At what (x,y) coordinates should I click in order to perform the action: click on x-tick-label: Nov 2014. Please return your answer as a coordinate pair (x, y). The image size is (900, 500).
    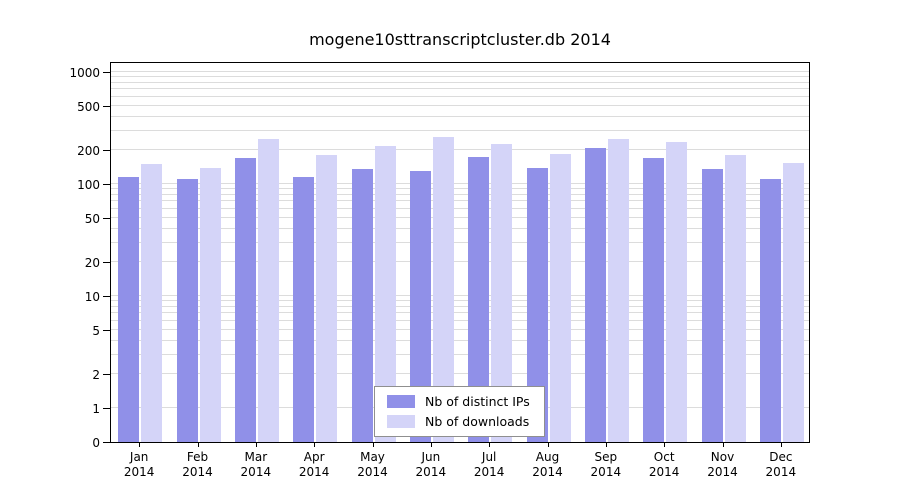
    Looking at the image, I should click on (722, 464).